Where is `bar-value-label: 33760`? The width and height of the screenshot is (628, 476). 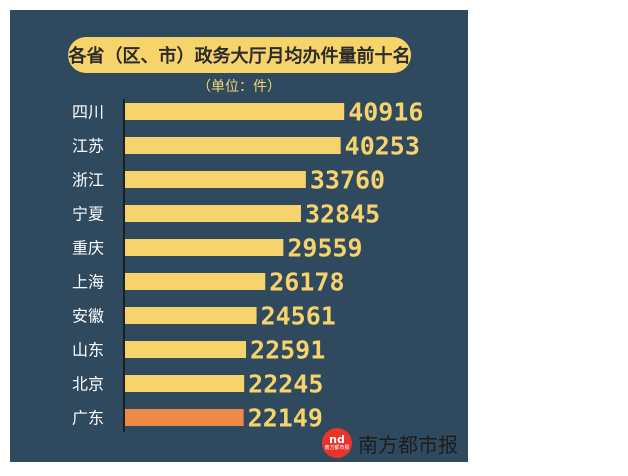
bar-value-label: 33760 is located at coordinates (347, 180).